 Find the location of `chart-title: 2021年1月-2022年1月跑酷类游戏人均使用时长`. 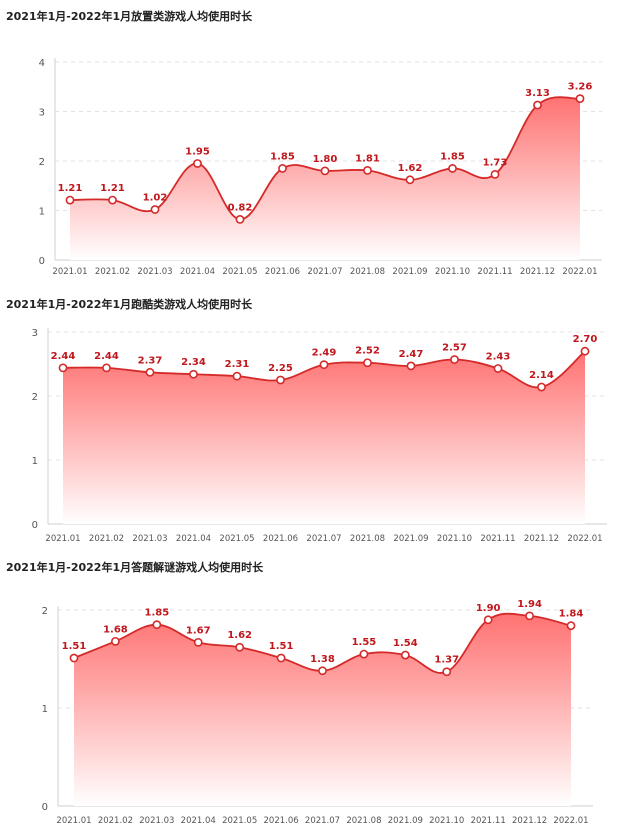

chart-title: 2021年1月-2022年1月跑酷类游戏人均使用时长 is located at coordinates (129, 304).